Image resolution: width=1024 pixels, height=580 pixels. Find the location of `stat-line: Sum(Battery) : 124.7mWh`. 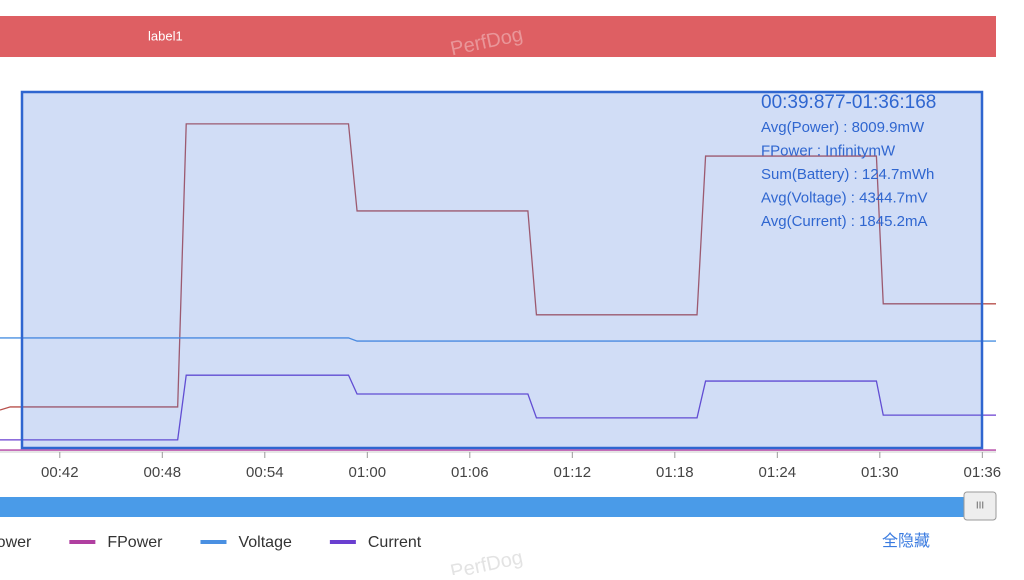

stat-line: Sum(Battery) : 124.7mWh is located at coordinates (847, 174).